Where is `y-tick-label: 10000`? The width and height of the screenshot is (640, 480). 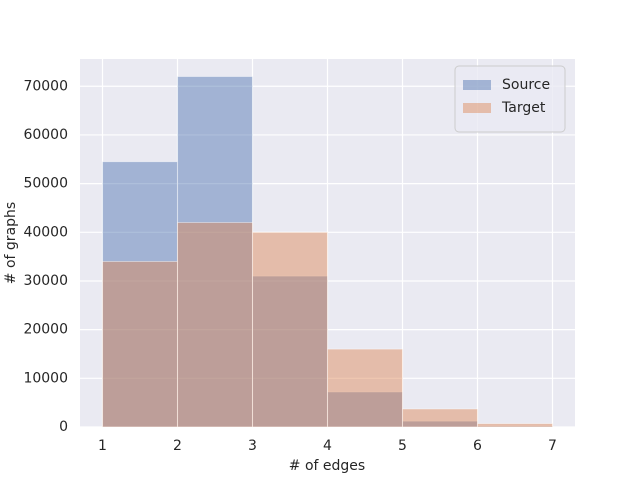
y-tick-label: 10000 is located at coordinates (45, 378).